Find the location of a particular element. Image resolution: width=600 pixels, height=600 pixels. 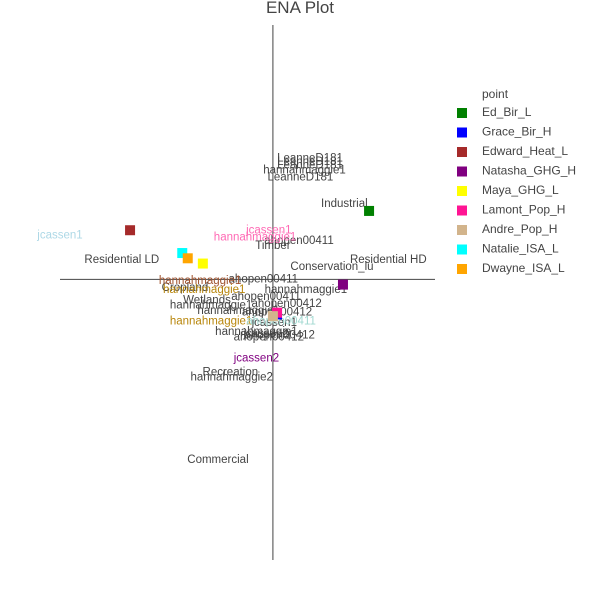

legend-item-andre-pop-h: Andre_Pop_H is located at coordinates (507, 229).